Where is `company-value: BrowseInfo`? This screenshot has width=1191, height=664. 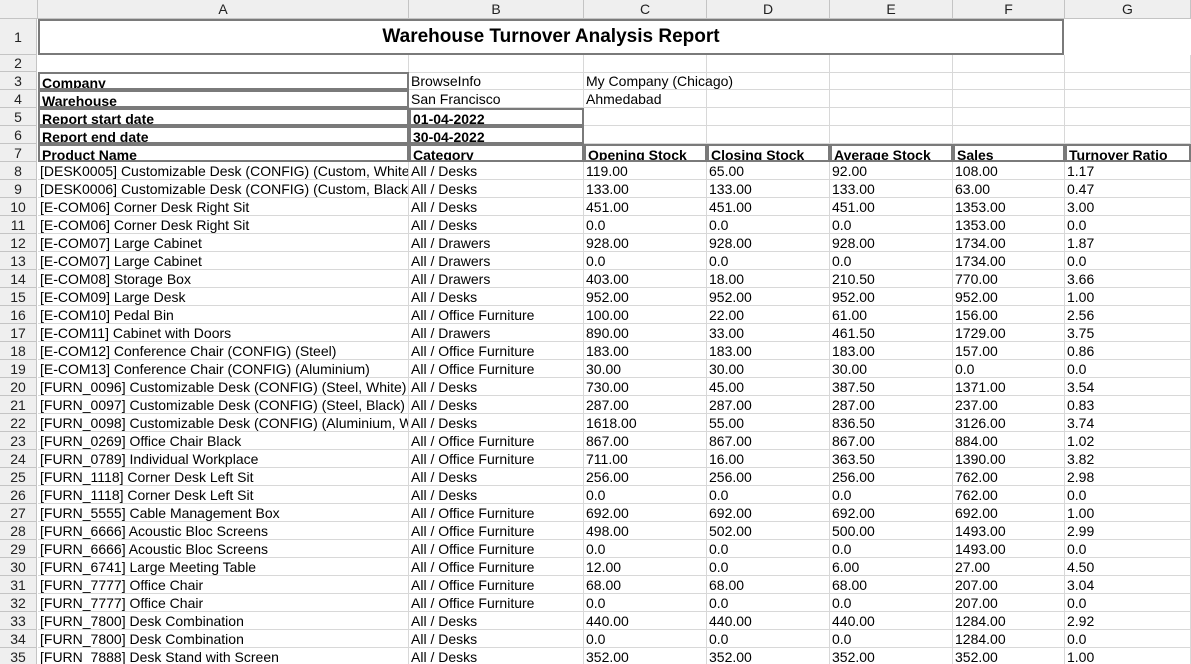
company-value: BrowseInfo is located at coordinates (496, 81).